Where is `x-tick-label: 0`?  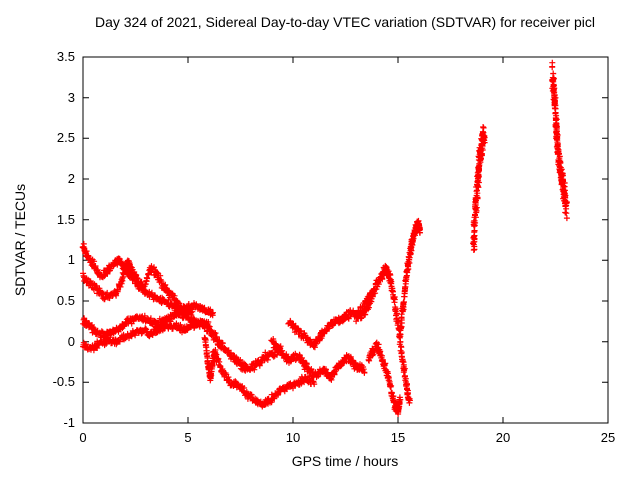
x-tick-label: 0 is located at coordinates (83, 437).